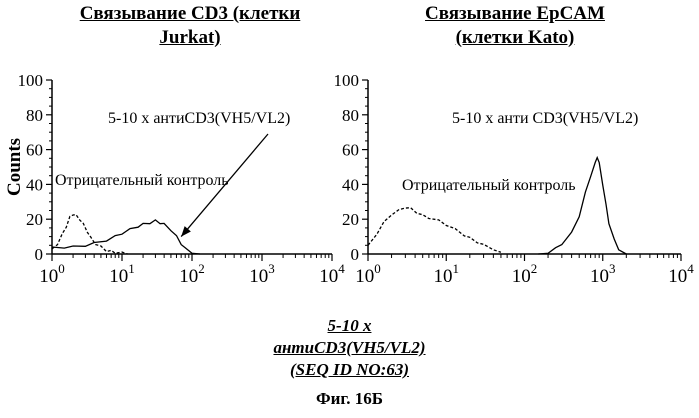 This screenshot has width=699, height=418. I want to click on caption-line-3: (SEQ ID NO:63), so click(349, 370).